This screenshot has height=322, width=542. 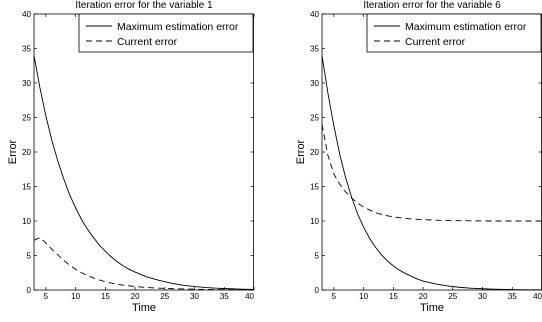 I want to click on chart-title: Iteration error for the variable 6, so click(x=432, y=5).